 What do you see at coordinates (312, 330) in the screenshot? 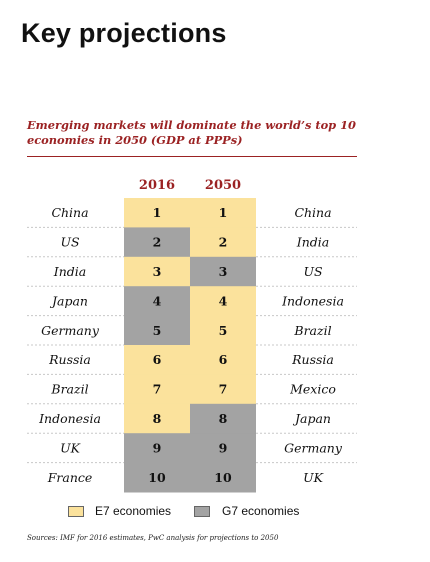
I see `country-2050: Brazil` at bounding box center [312, 330].